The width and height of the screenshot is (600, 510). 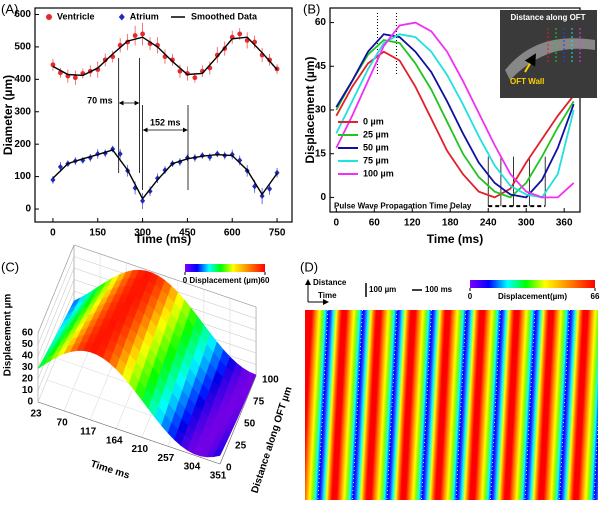 I want to click on annotation-label: 70 ms, so click(x=100, y=100).